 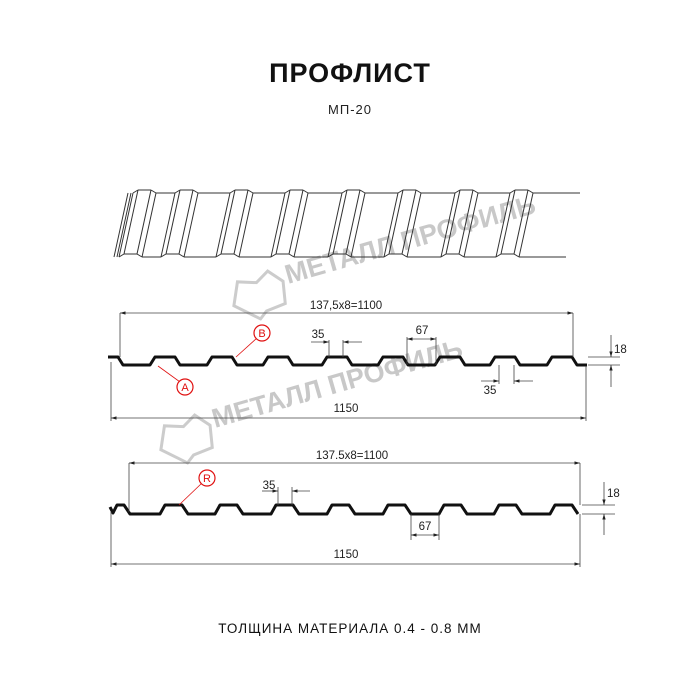 I want to click on marker-b: B, so click(x=253, y=341).